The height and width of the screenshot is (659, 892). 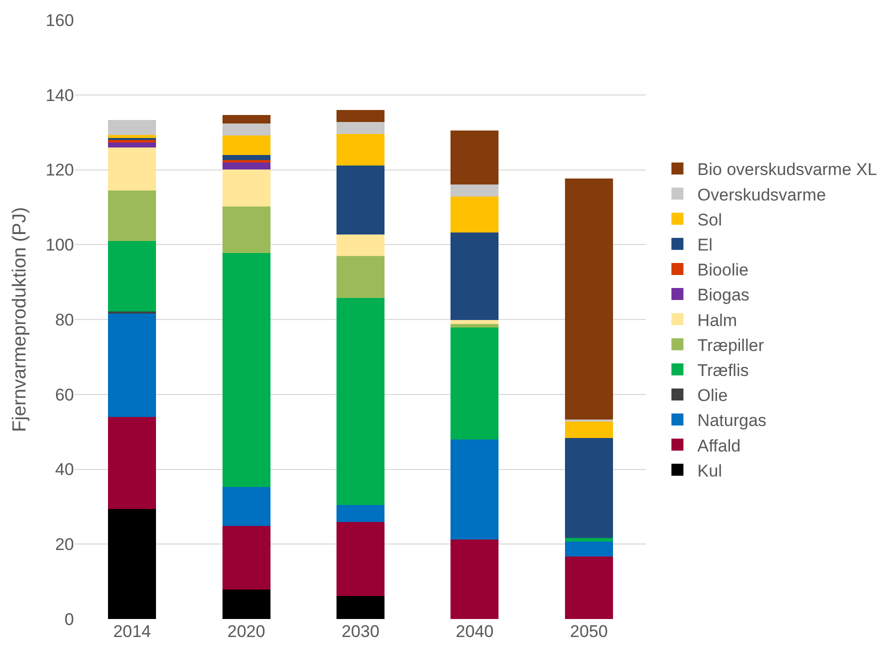 What do you see at coordinates (787, 170) in the screenshot?
I see `legend-label: Bio overskudsvarme XL` at bounding box center [787, 170].